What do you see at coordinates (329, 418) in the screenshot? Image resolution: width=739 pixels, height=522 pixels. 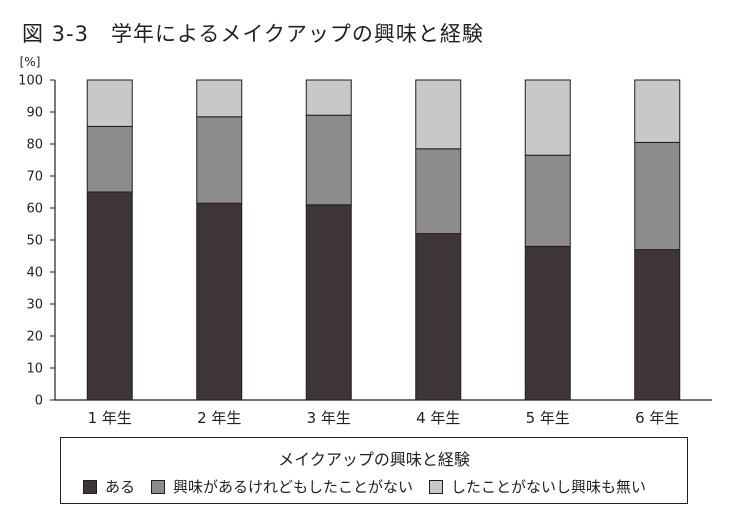 I see `x-tick-label: 3 年生` at bounding box center [329, 418].